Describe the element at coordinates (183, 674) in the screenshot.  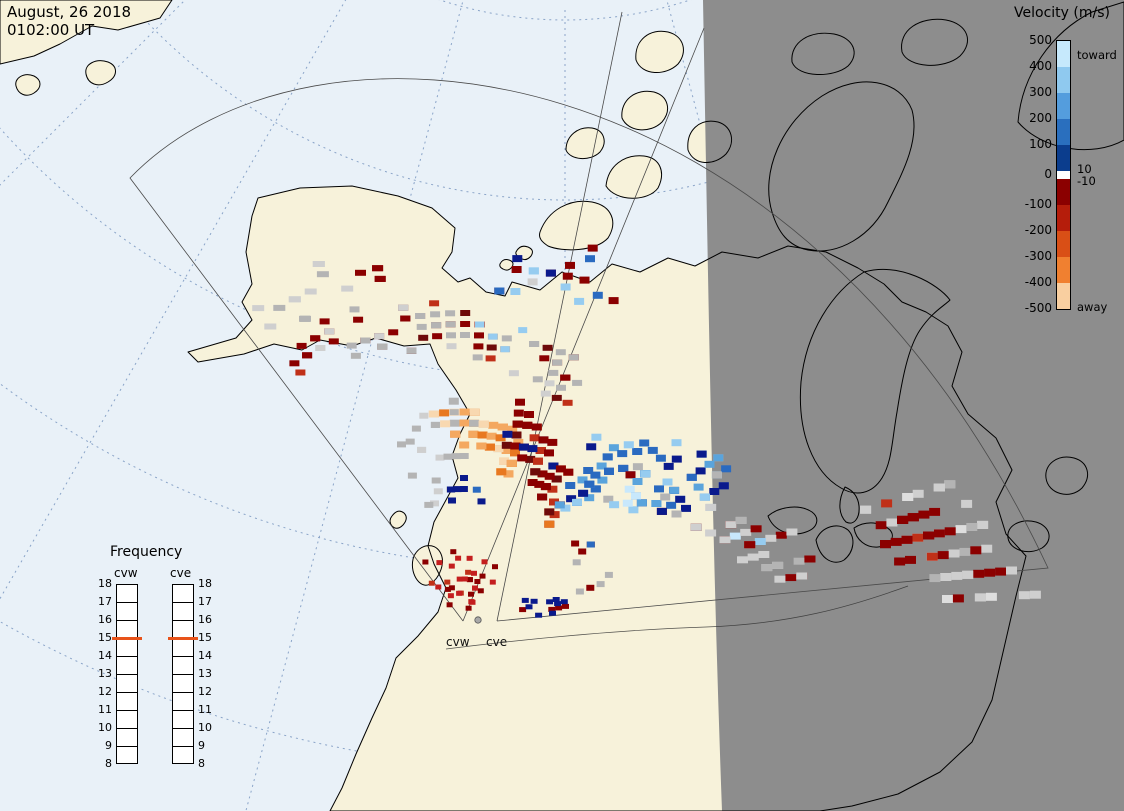
I see `frequency-scale-cve` at that location.